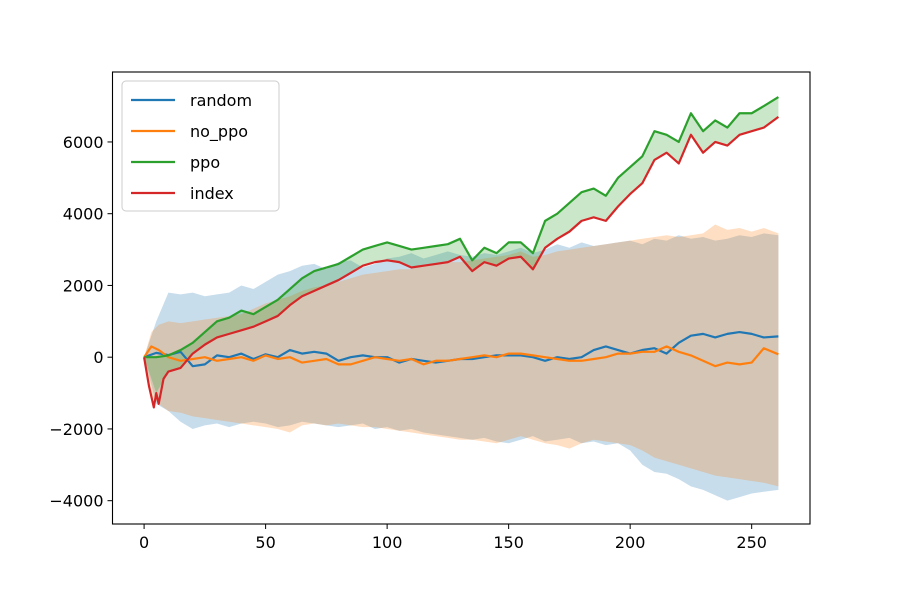  What do you see at coordinates (508, 542) in the screenshot?
I see `x-tick-label: 150` at bounding box center [508, 542].